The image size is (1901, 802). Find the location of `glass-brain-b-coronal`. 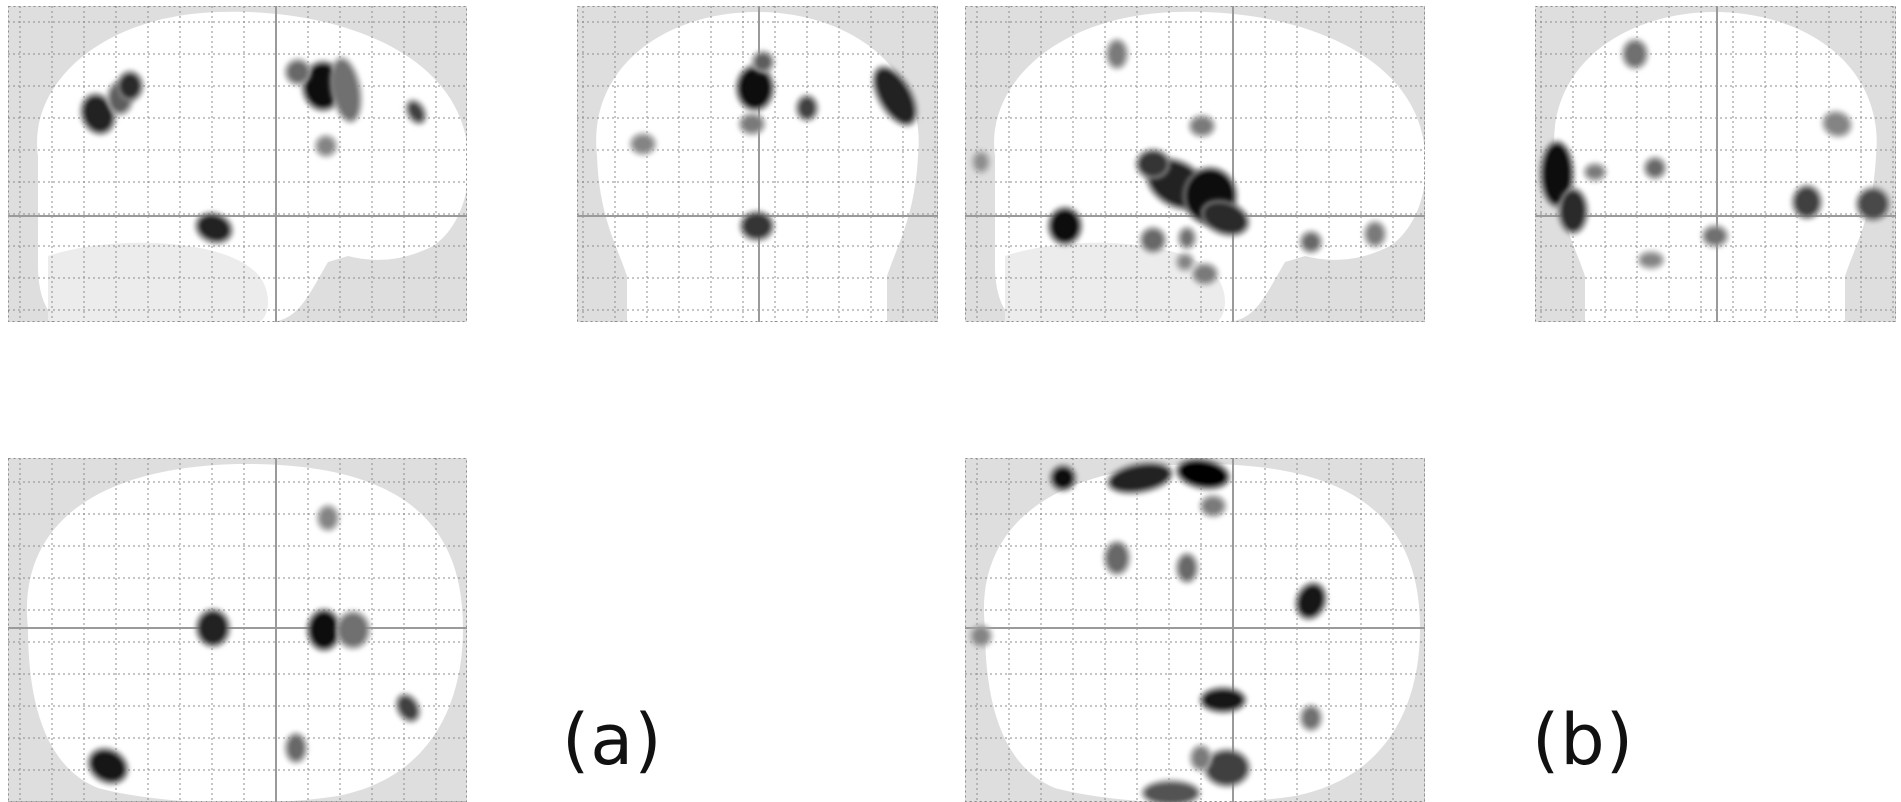

glass-brain-b-coronal is located at coordinates (1715, 164).